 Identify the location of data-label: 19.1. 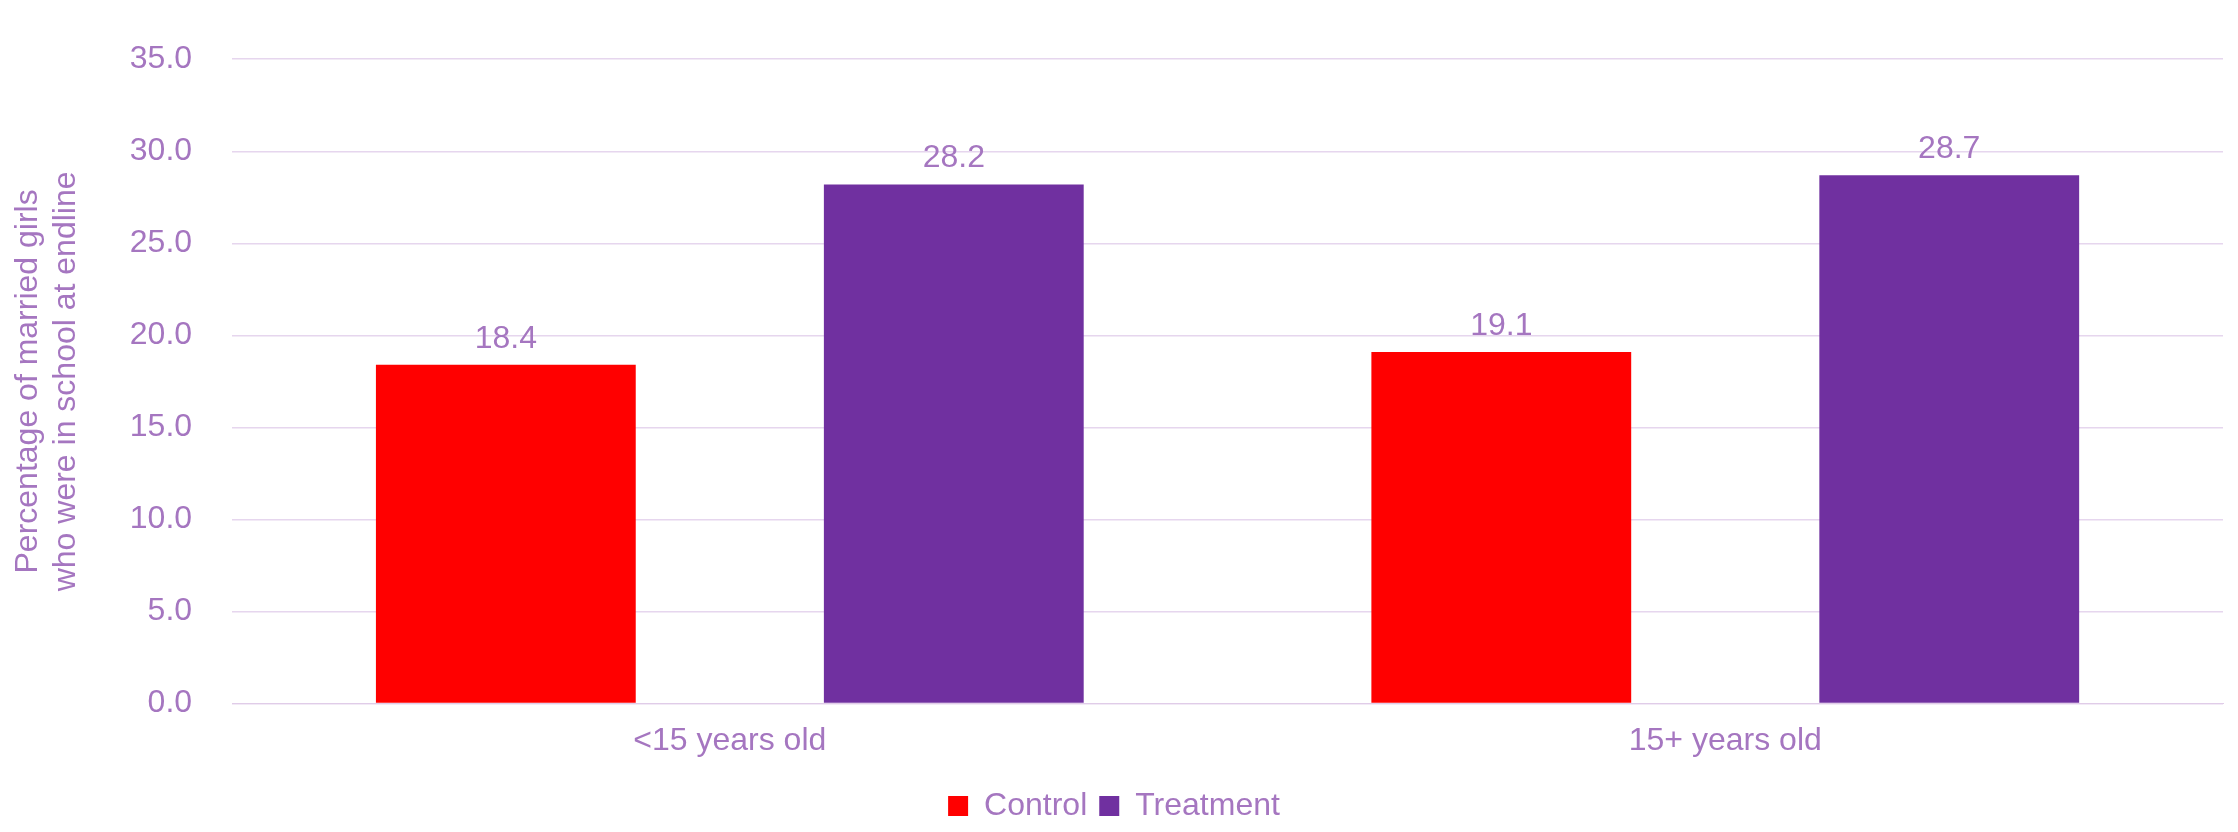
(1501, 323).